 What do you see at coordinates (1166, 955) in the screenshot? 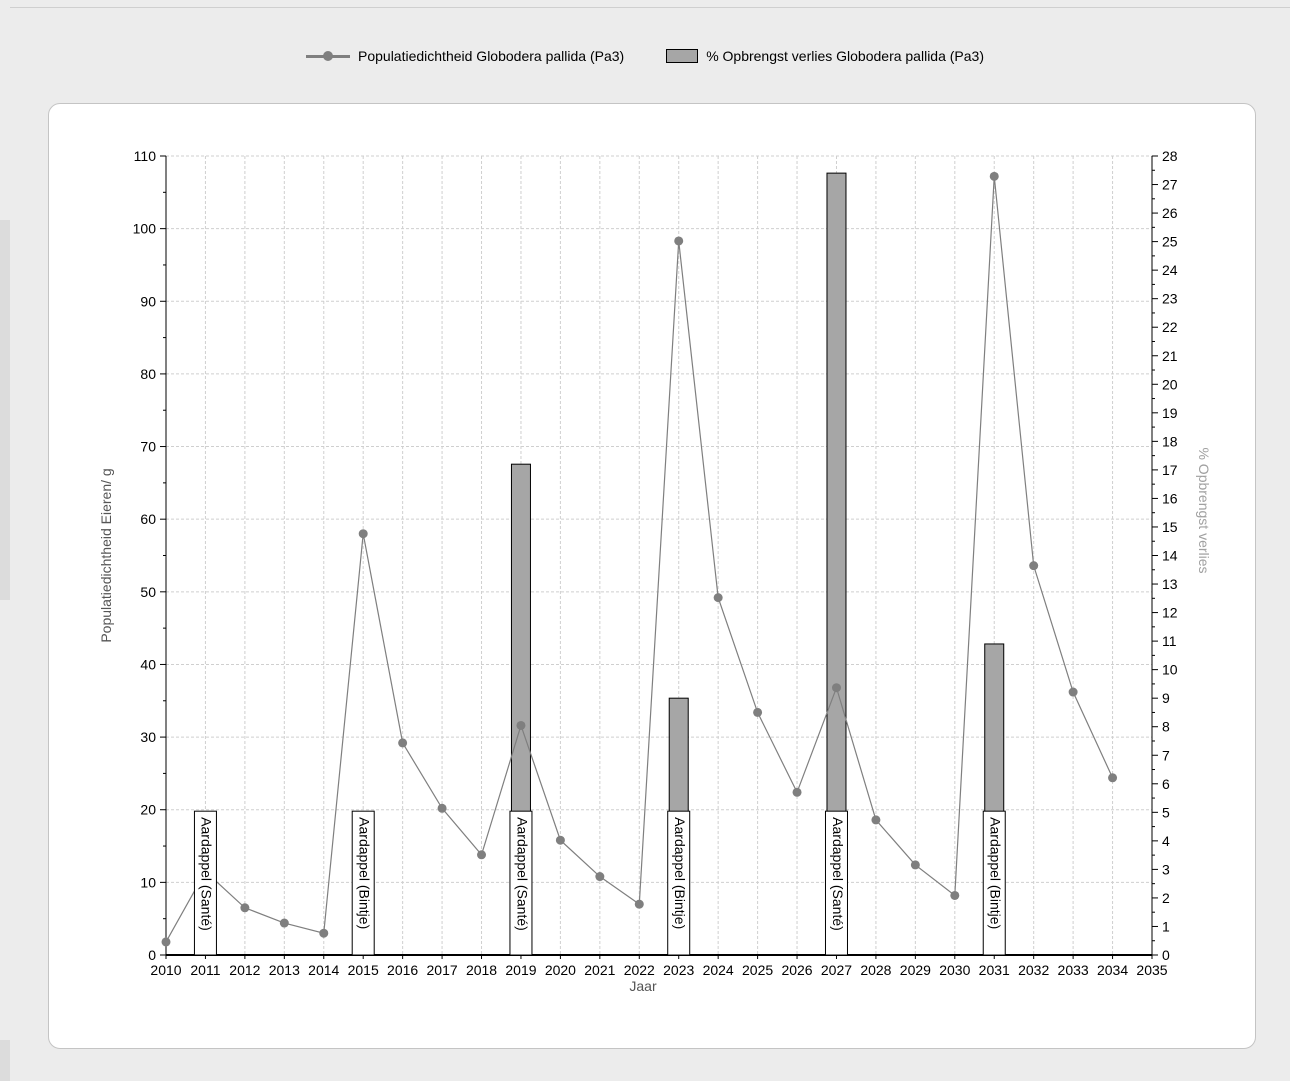
I see `y-right-tick-label: 0` at bounding box center [1166, 955].